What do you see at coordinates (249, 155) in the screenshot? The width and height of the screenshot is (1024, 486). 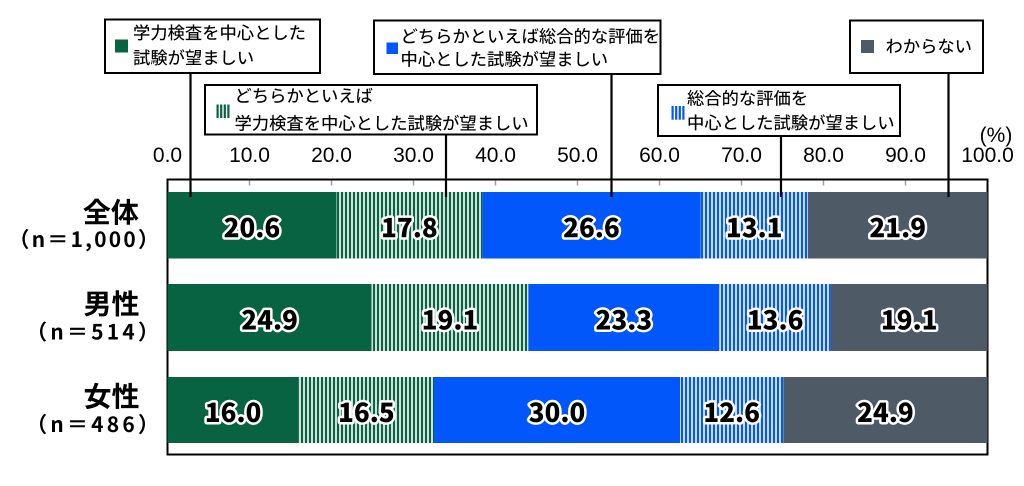 I see `svg-text: 10.0` at bounding box center [249, 155].